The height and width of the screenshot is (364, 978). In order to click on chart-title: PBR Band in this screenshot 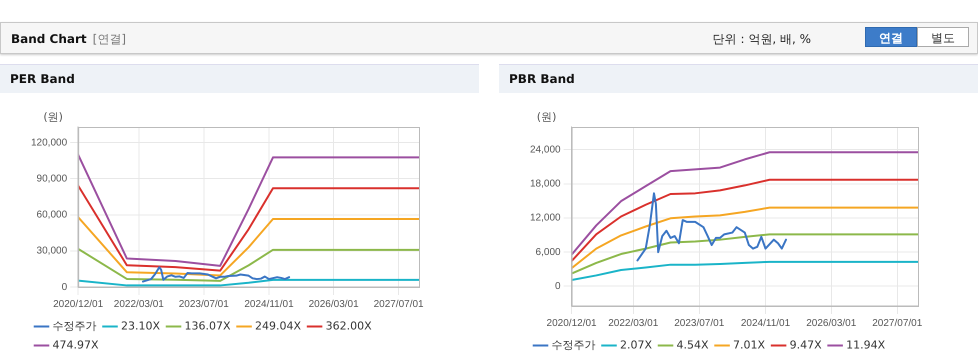, I will do `click(738, 78)`.